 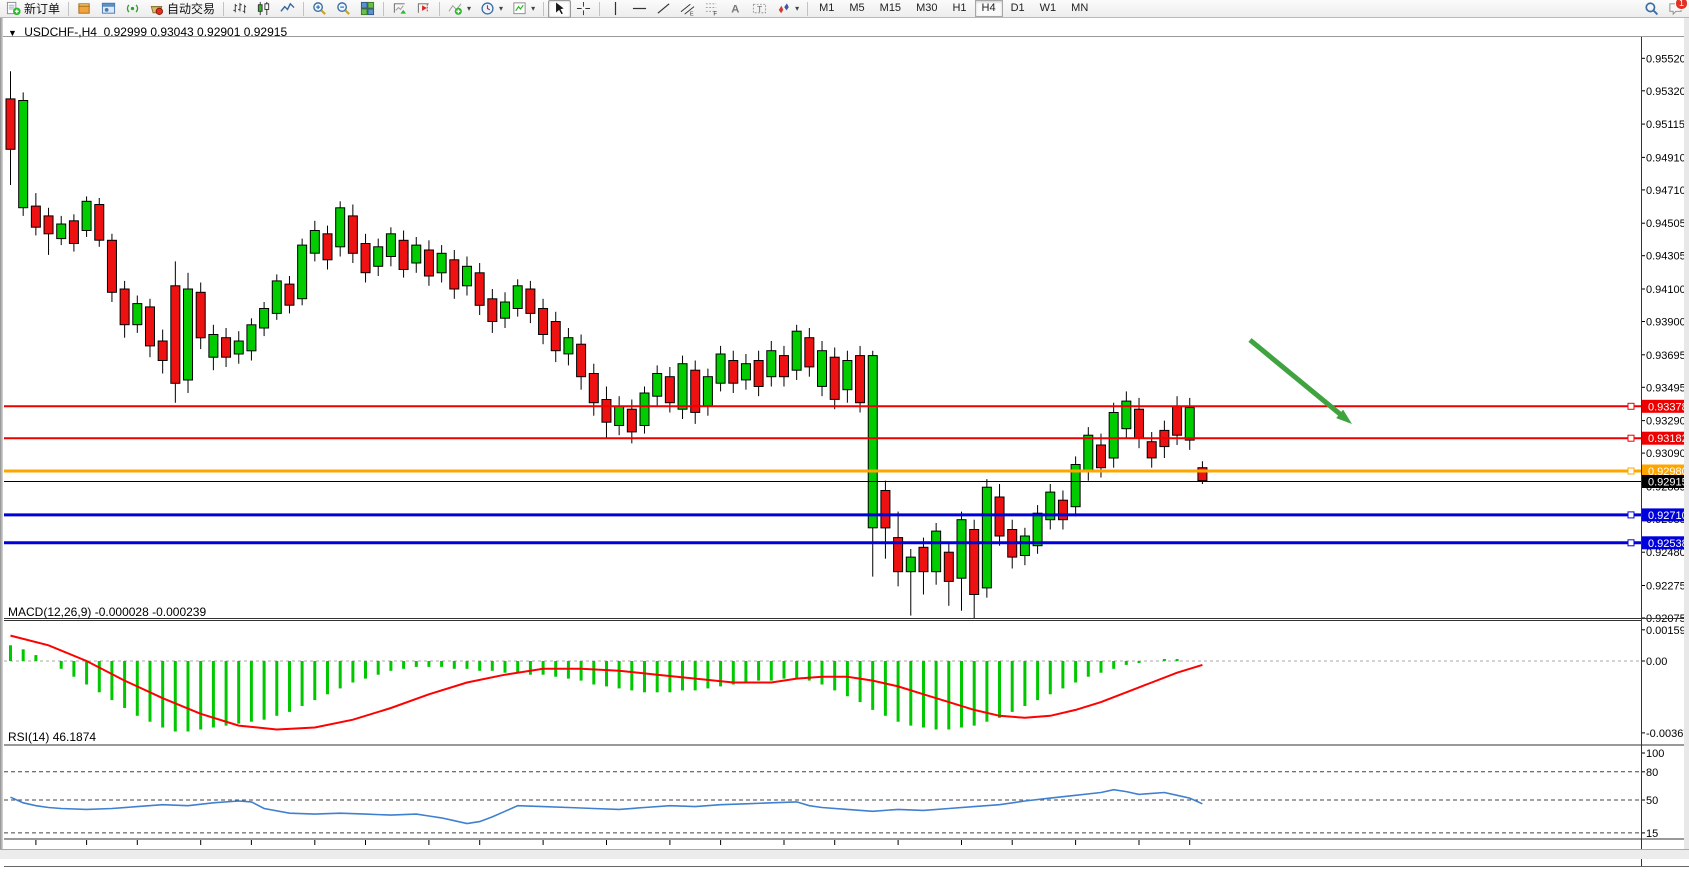 I want to click on timeframe-m15: M15, so click(x=890, y=8).